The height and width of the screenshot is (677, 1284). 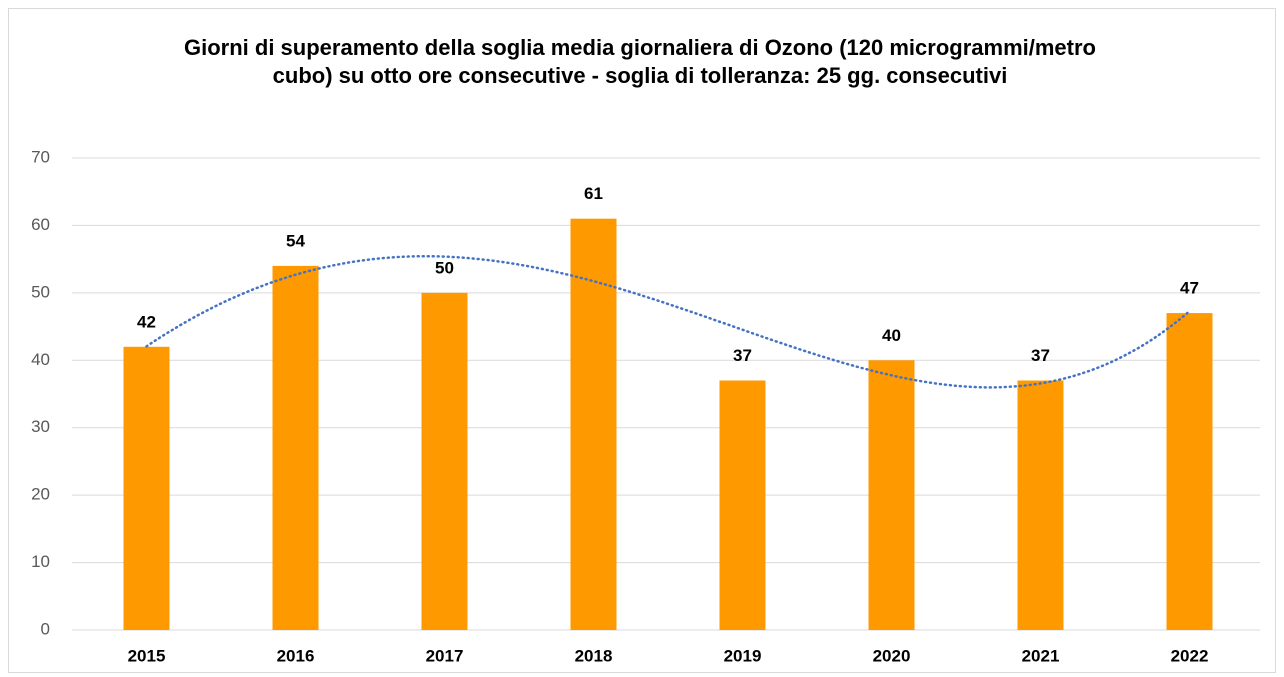 I want to click on x-tick-label: 2015, so click(x=147, y=655).